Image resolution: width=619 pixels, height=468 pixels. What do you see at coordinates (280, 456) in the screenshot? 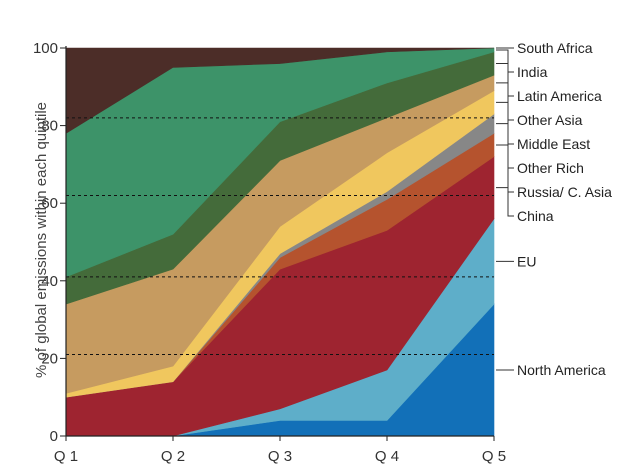
I see `x-tick-label: Q 3` at bounding box center [280, 456].